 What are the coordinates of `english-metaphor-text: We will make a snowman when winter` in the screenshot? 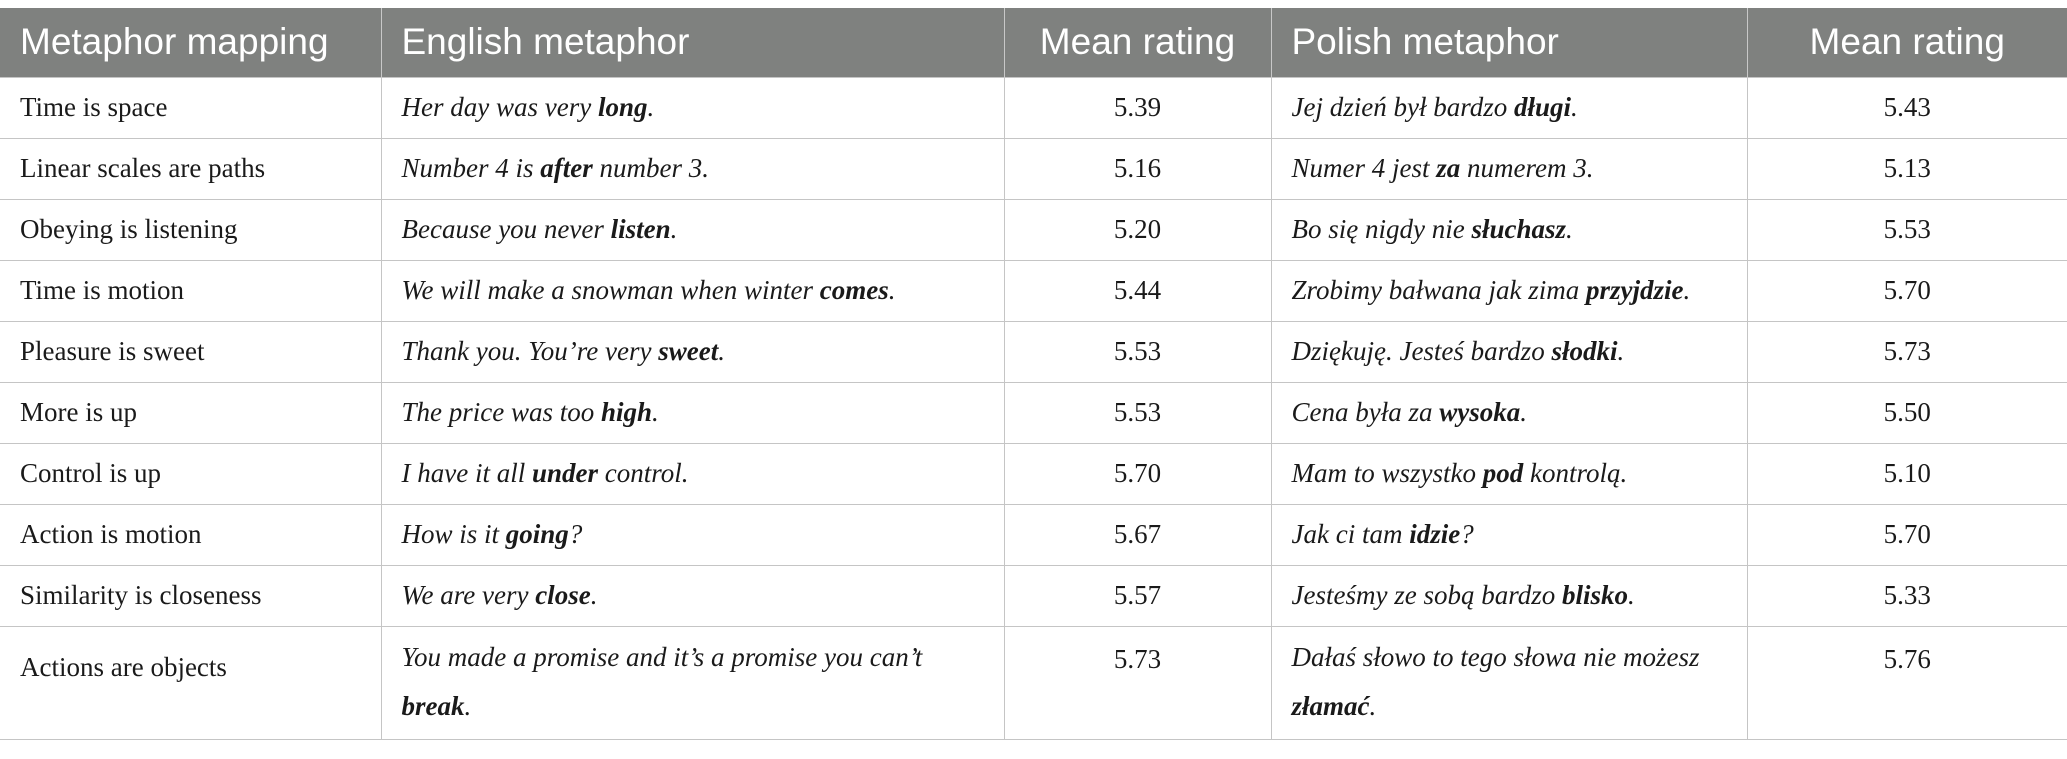 It's located at (610, 290).